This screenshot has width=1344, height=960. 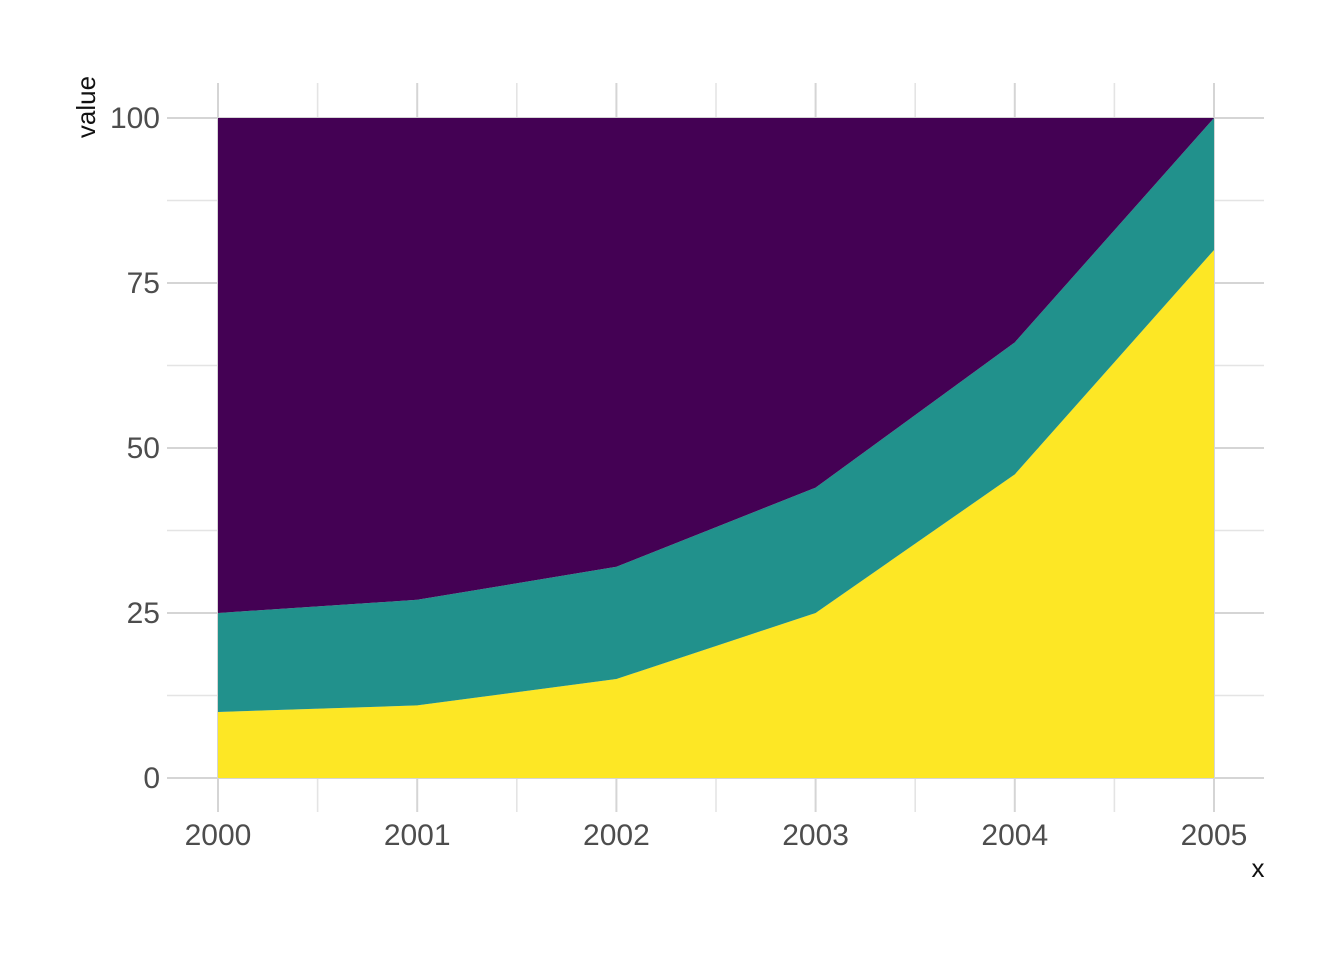 I want to click on x-tick-label-2000: 2000, so click(x=218, y=835).